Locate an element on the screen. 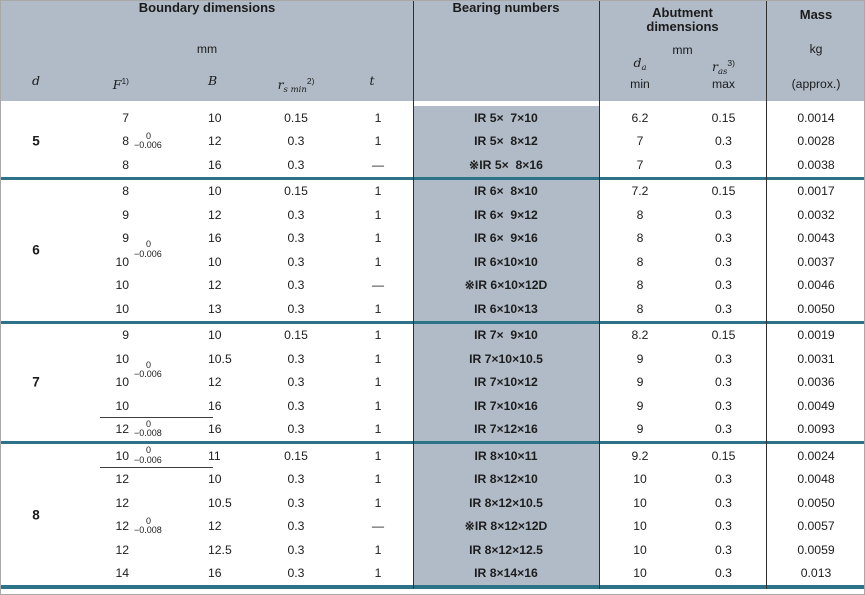  cell-mass: 0.0038 is located at coordinates (816, 164).